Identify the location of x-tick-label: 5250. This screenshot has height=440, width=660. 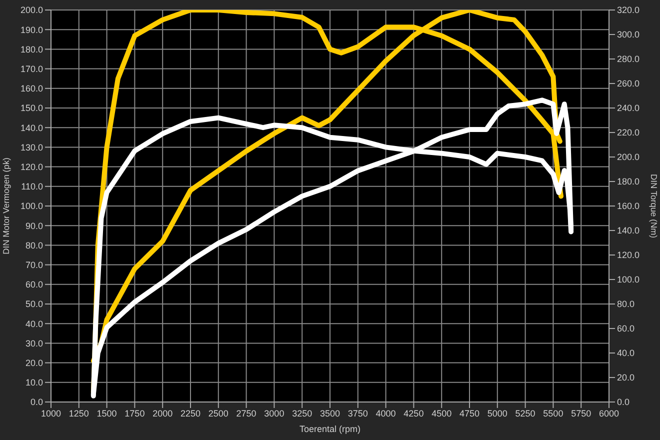
(525, 413).